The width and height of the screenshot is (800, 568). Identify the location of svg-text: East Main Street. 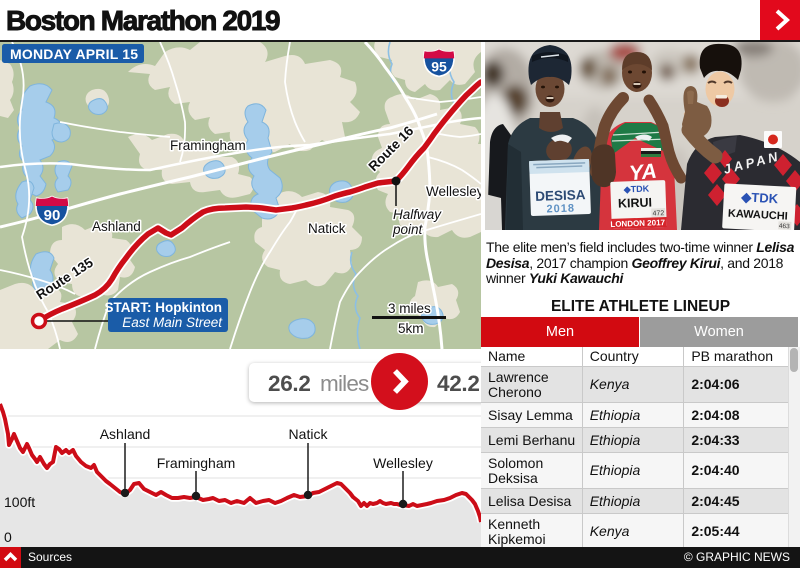
(172, 322).